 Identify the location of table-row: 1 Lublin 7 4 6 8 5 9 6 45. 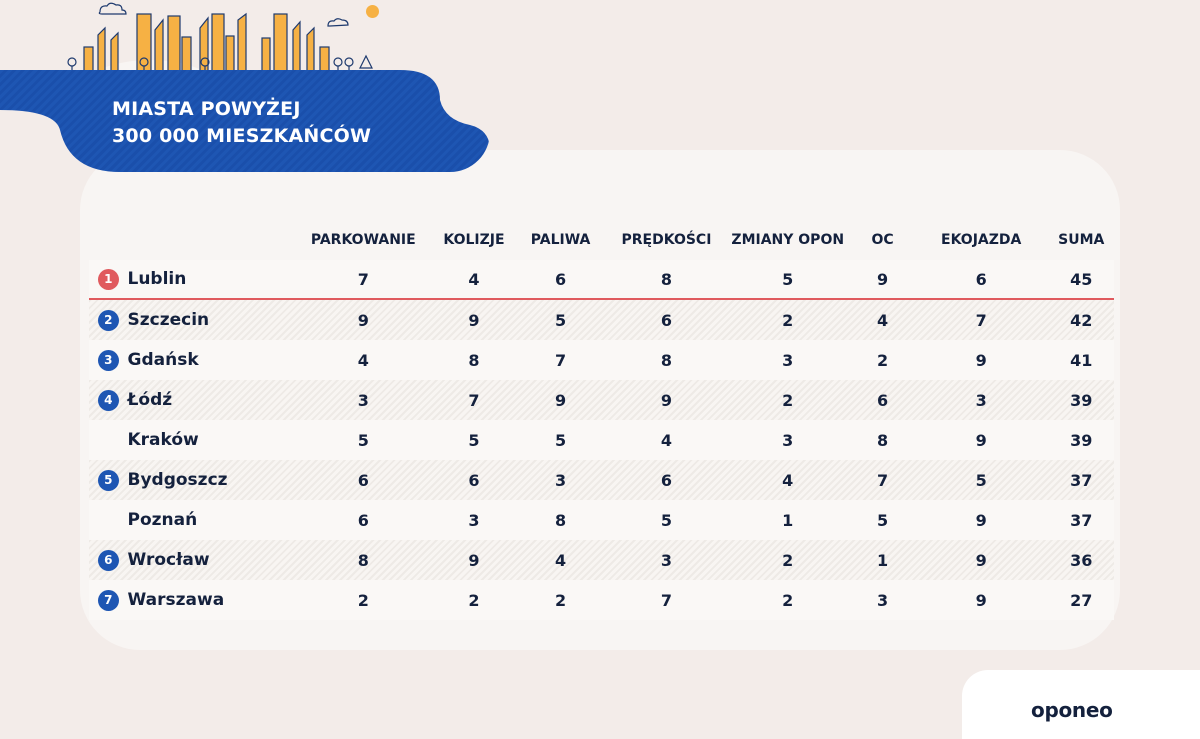
(601, 280).